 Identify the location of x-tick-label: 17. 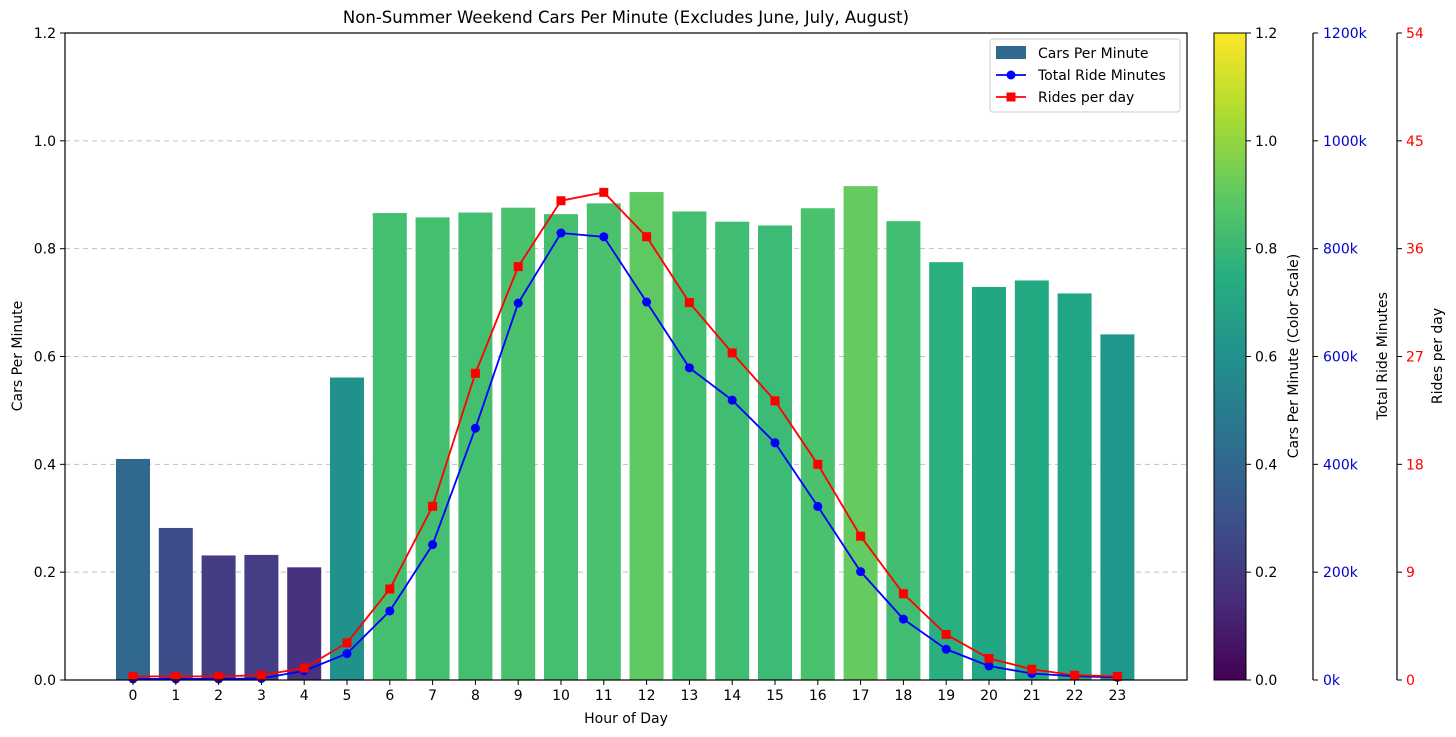
(861, 696).